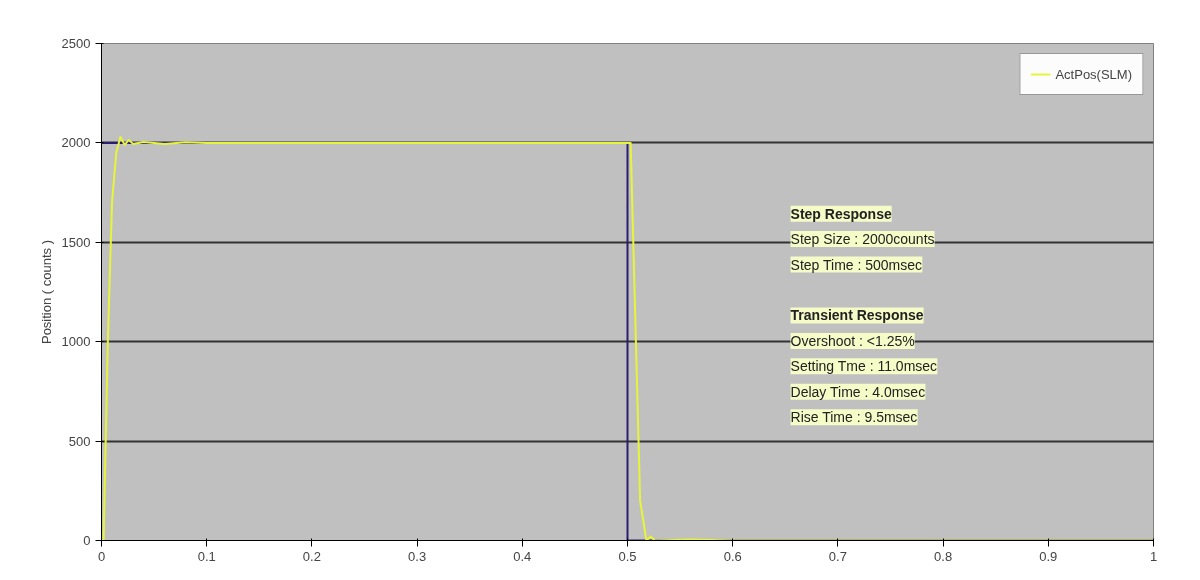 The width and height of the screenshot is (1200, 580). I want to click on x-tick-label: 0.3, so click(417, 556).